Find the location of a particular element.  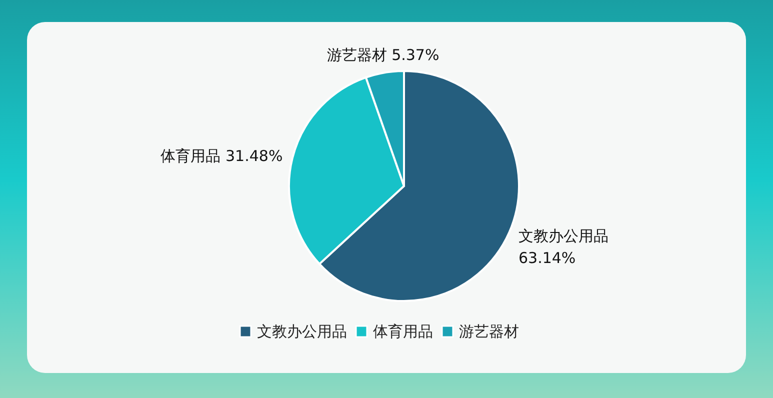

category-label: 体育用品 31.48% is located at coordinates (221, 155).